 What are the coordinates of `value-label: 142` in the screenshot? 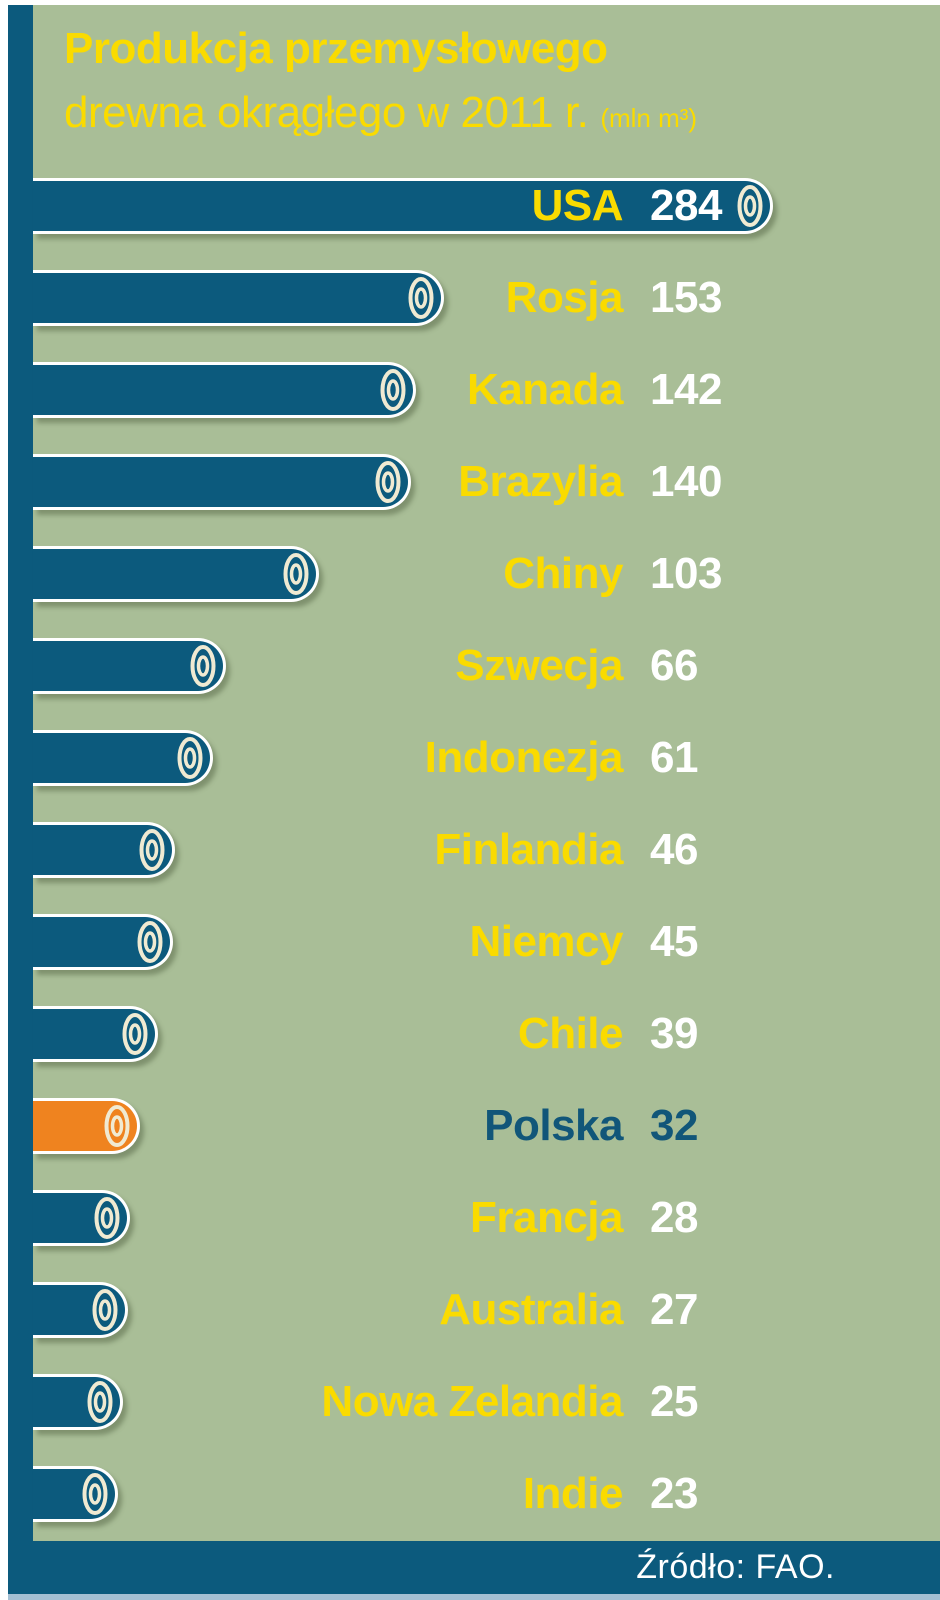 It's located at (686, 389).